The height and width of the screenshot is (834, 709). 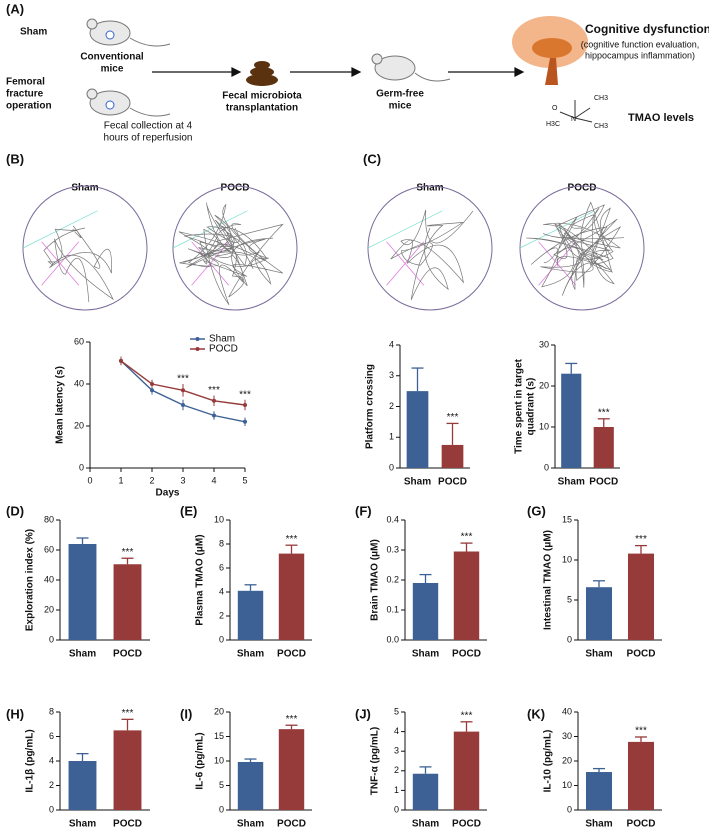 What do you see at coordinates (375, 761) in the screenshot?
I see `y-axis-label: TNF-α (pg/mL)` at bounding box center [375, 761].